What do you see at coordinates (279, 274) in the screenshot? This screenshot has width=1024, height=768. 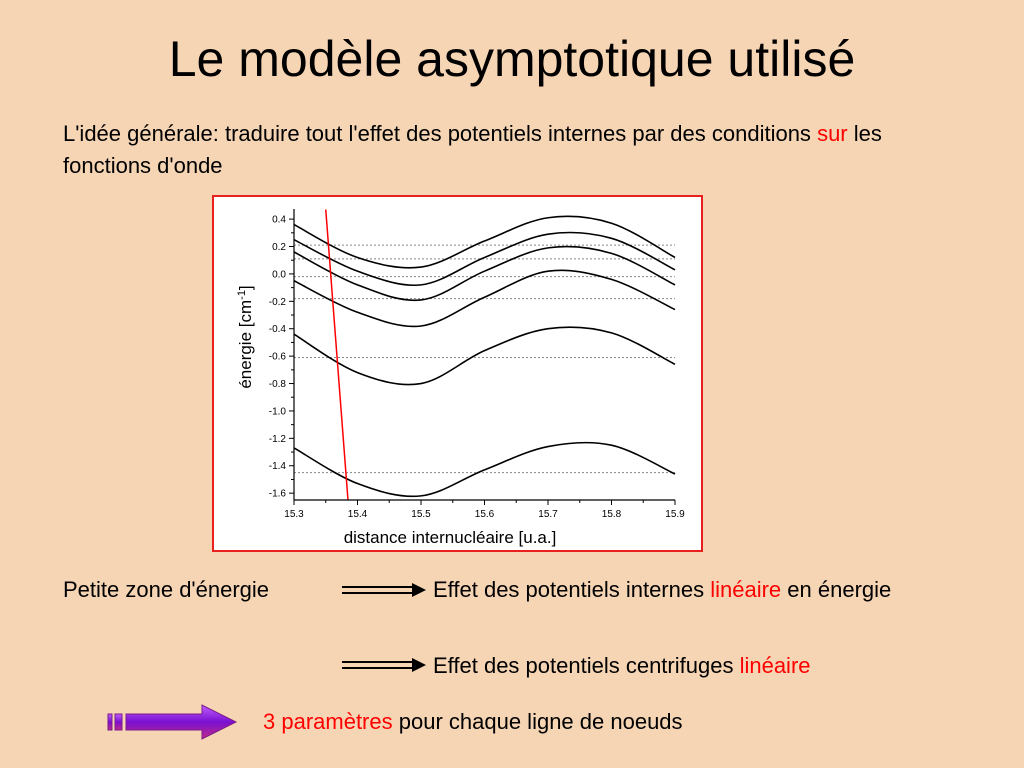 I see `y-tick-label: 0.0` at bounding box center [279, 274].